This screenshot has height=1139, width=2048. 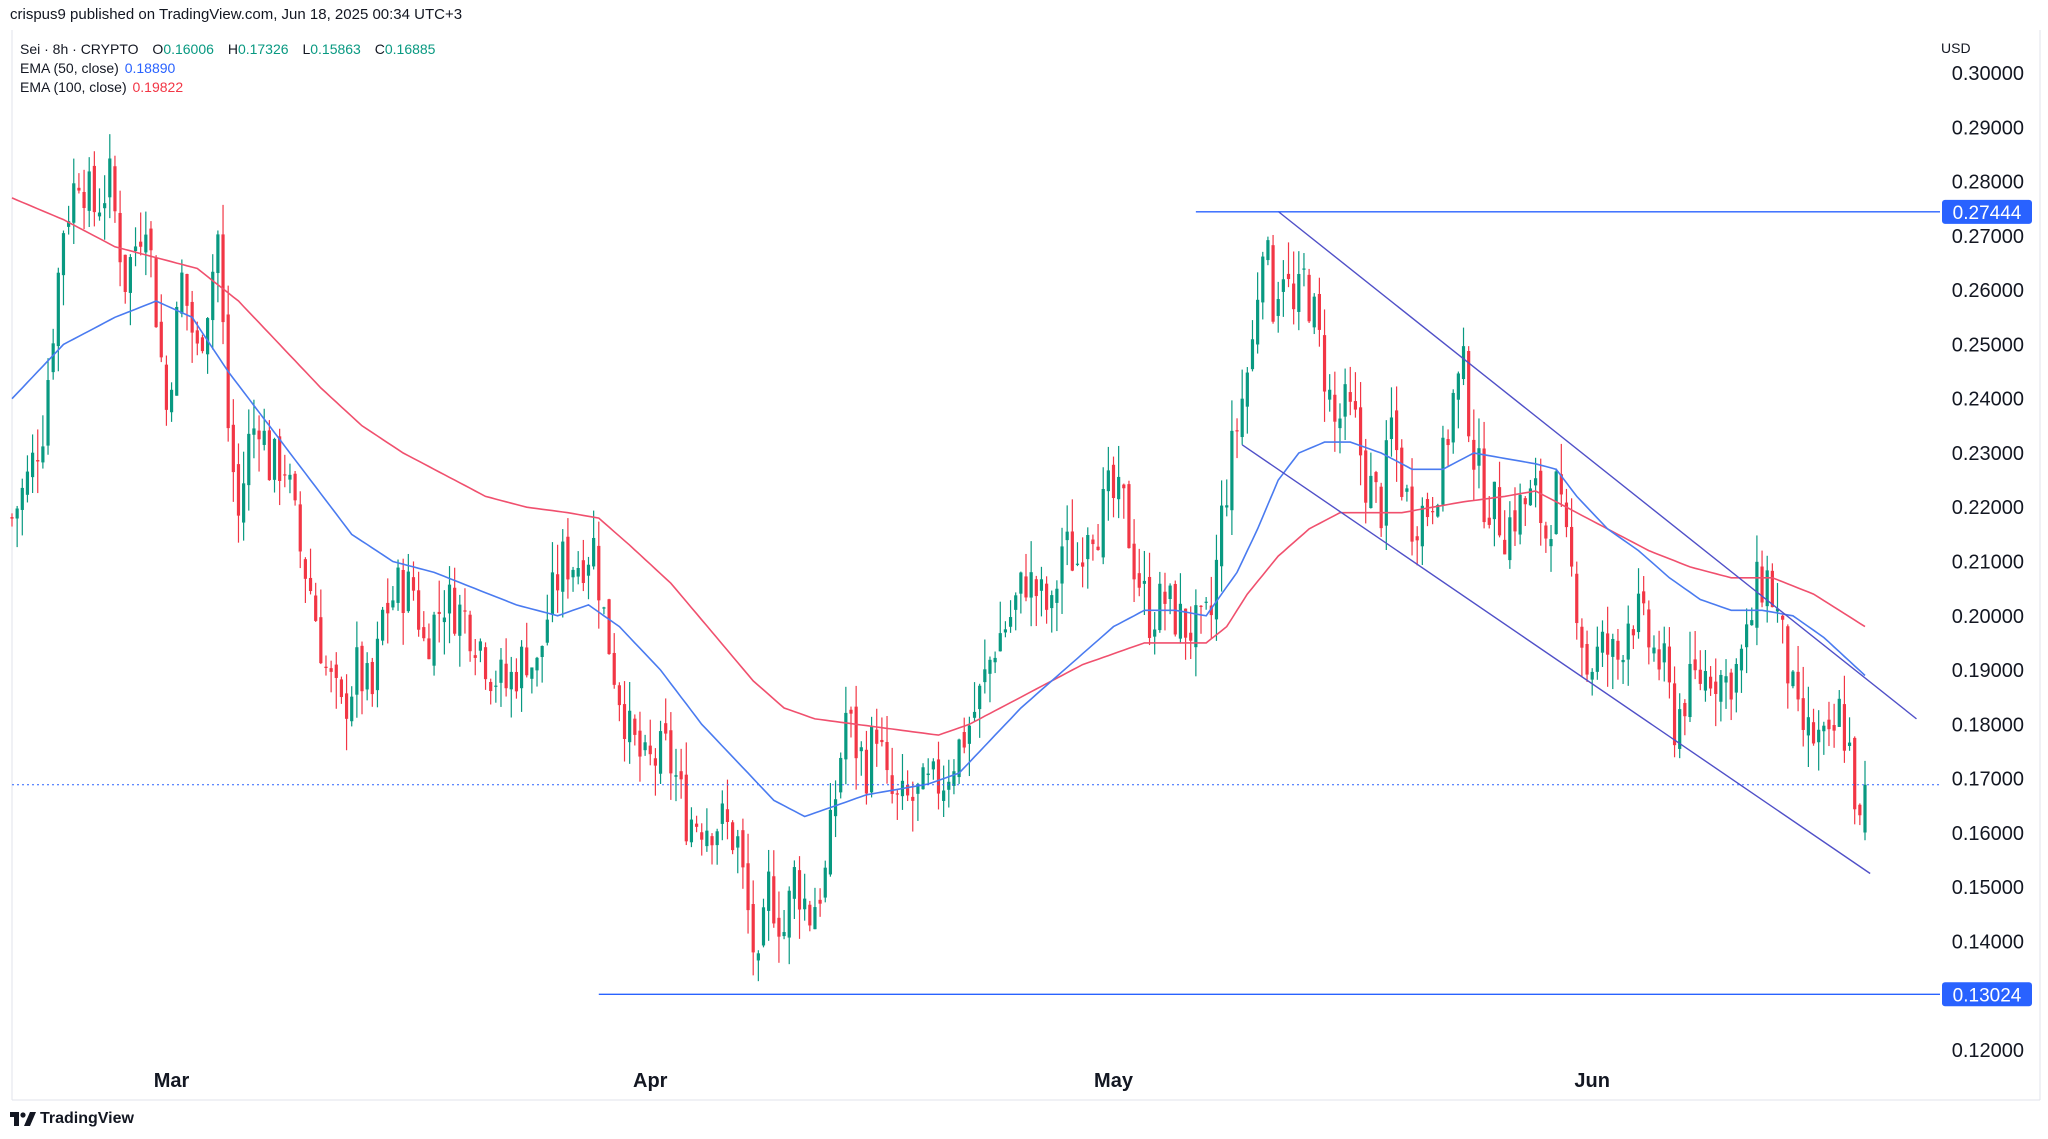 I want to click on channel-lower-line, so click(x=1556, y=659).